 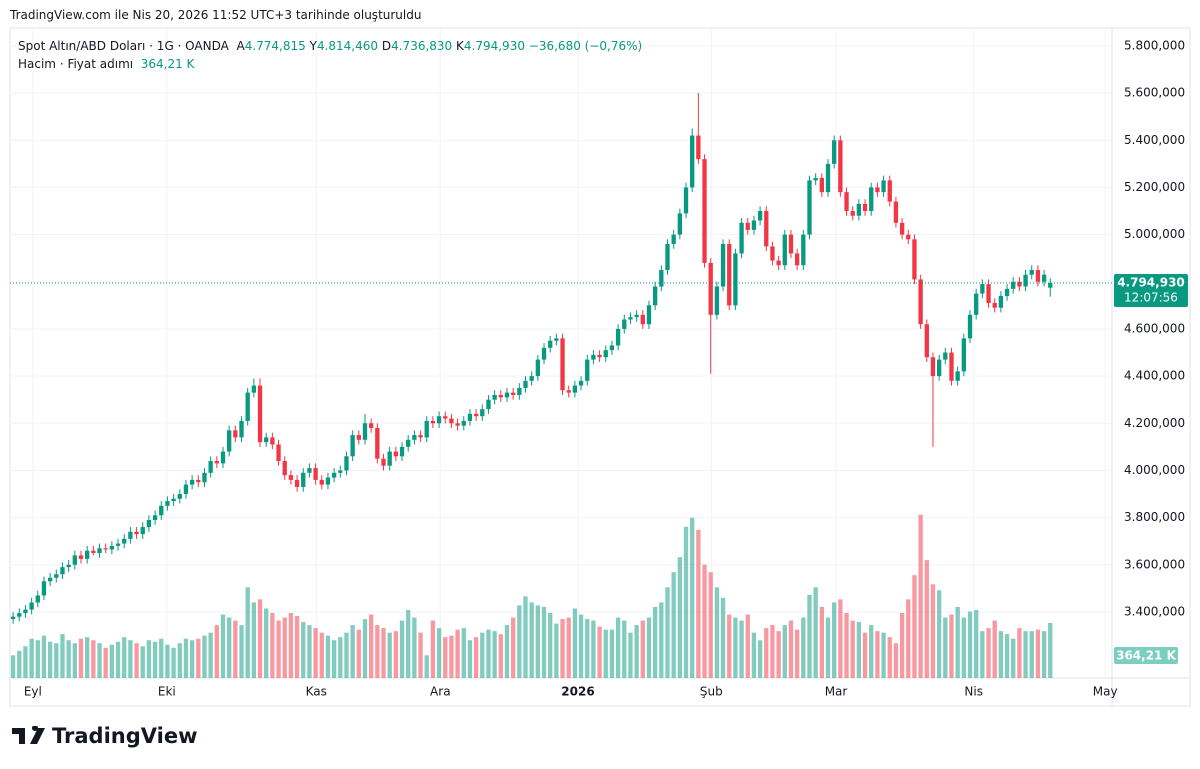 What do you see at coordinates (585, 46) in the screenshot?
I see `change-value: −36,680 (−0,76%)` at bounding box center [585, 46].